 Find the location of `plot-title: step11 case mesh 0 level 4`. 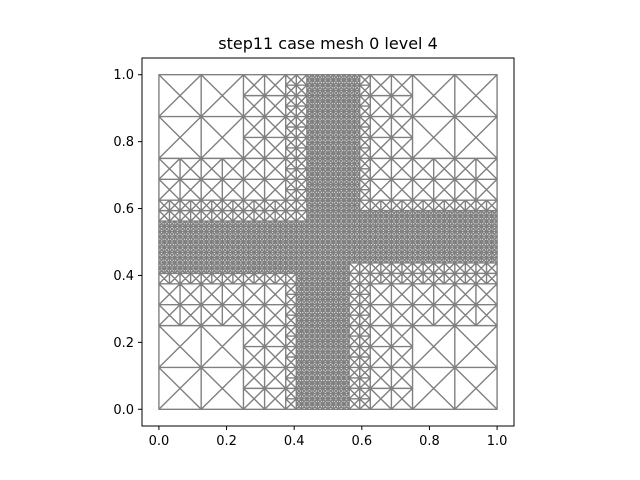

plot-title: step11 case mesh 0 level 4 is located at coordinates (328, 43).